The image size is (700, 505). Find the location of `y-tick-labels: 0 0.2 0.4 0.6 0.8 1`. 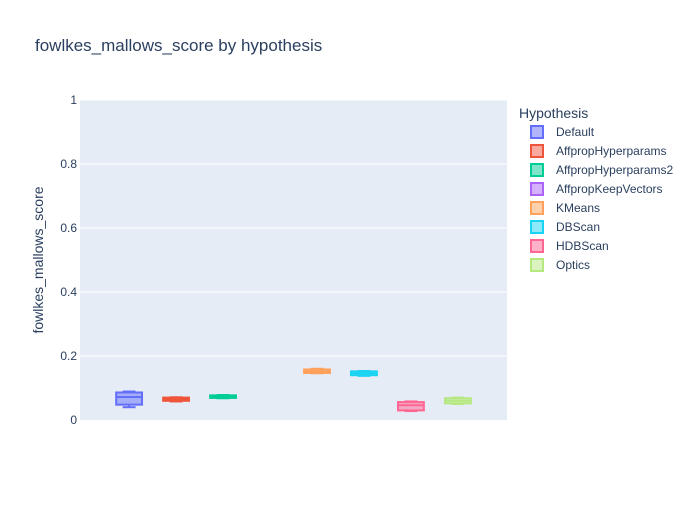

y-tick-labels: 0 0.2 0.4 0.6 0.8 1 is located at coordinates (68, 260).